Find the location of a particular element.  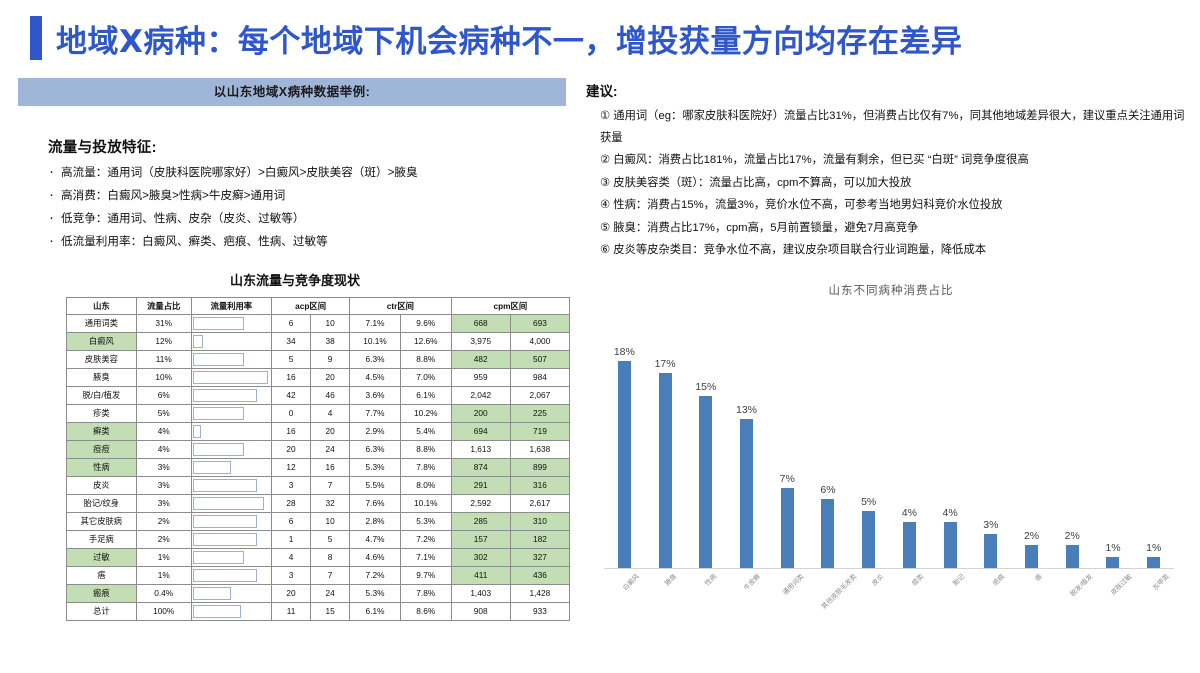

cell-acp-high: 10 is located at coordinates (330, 323).